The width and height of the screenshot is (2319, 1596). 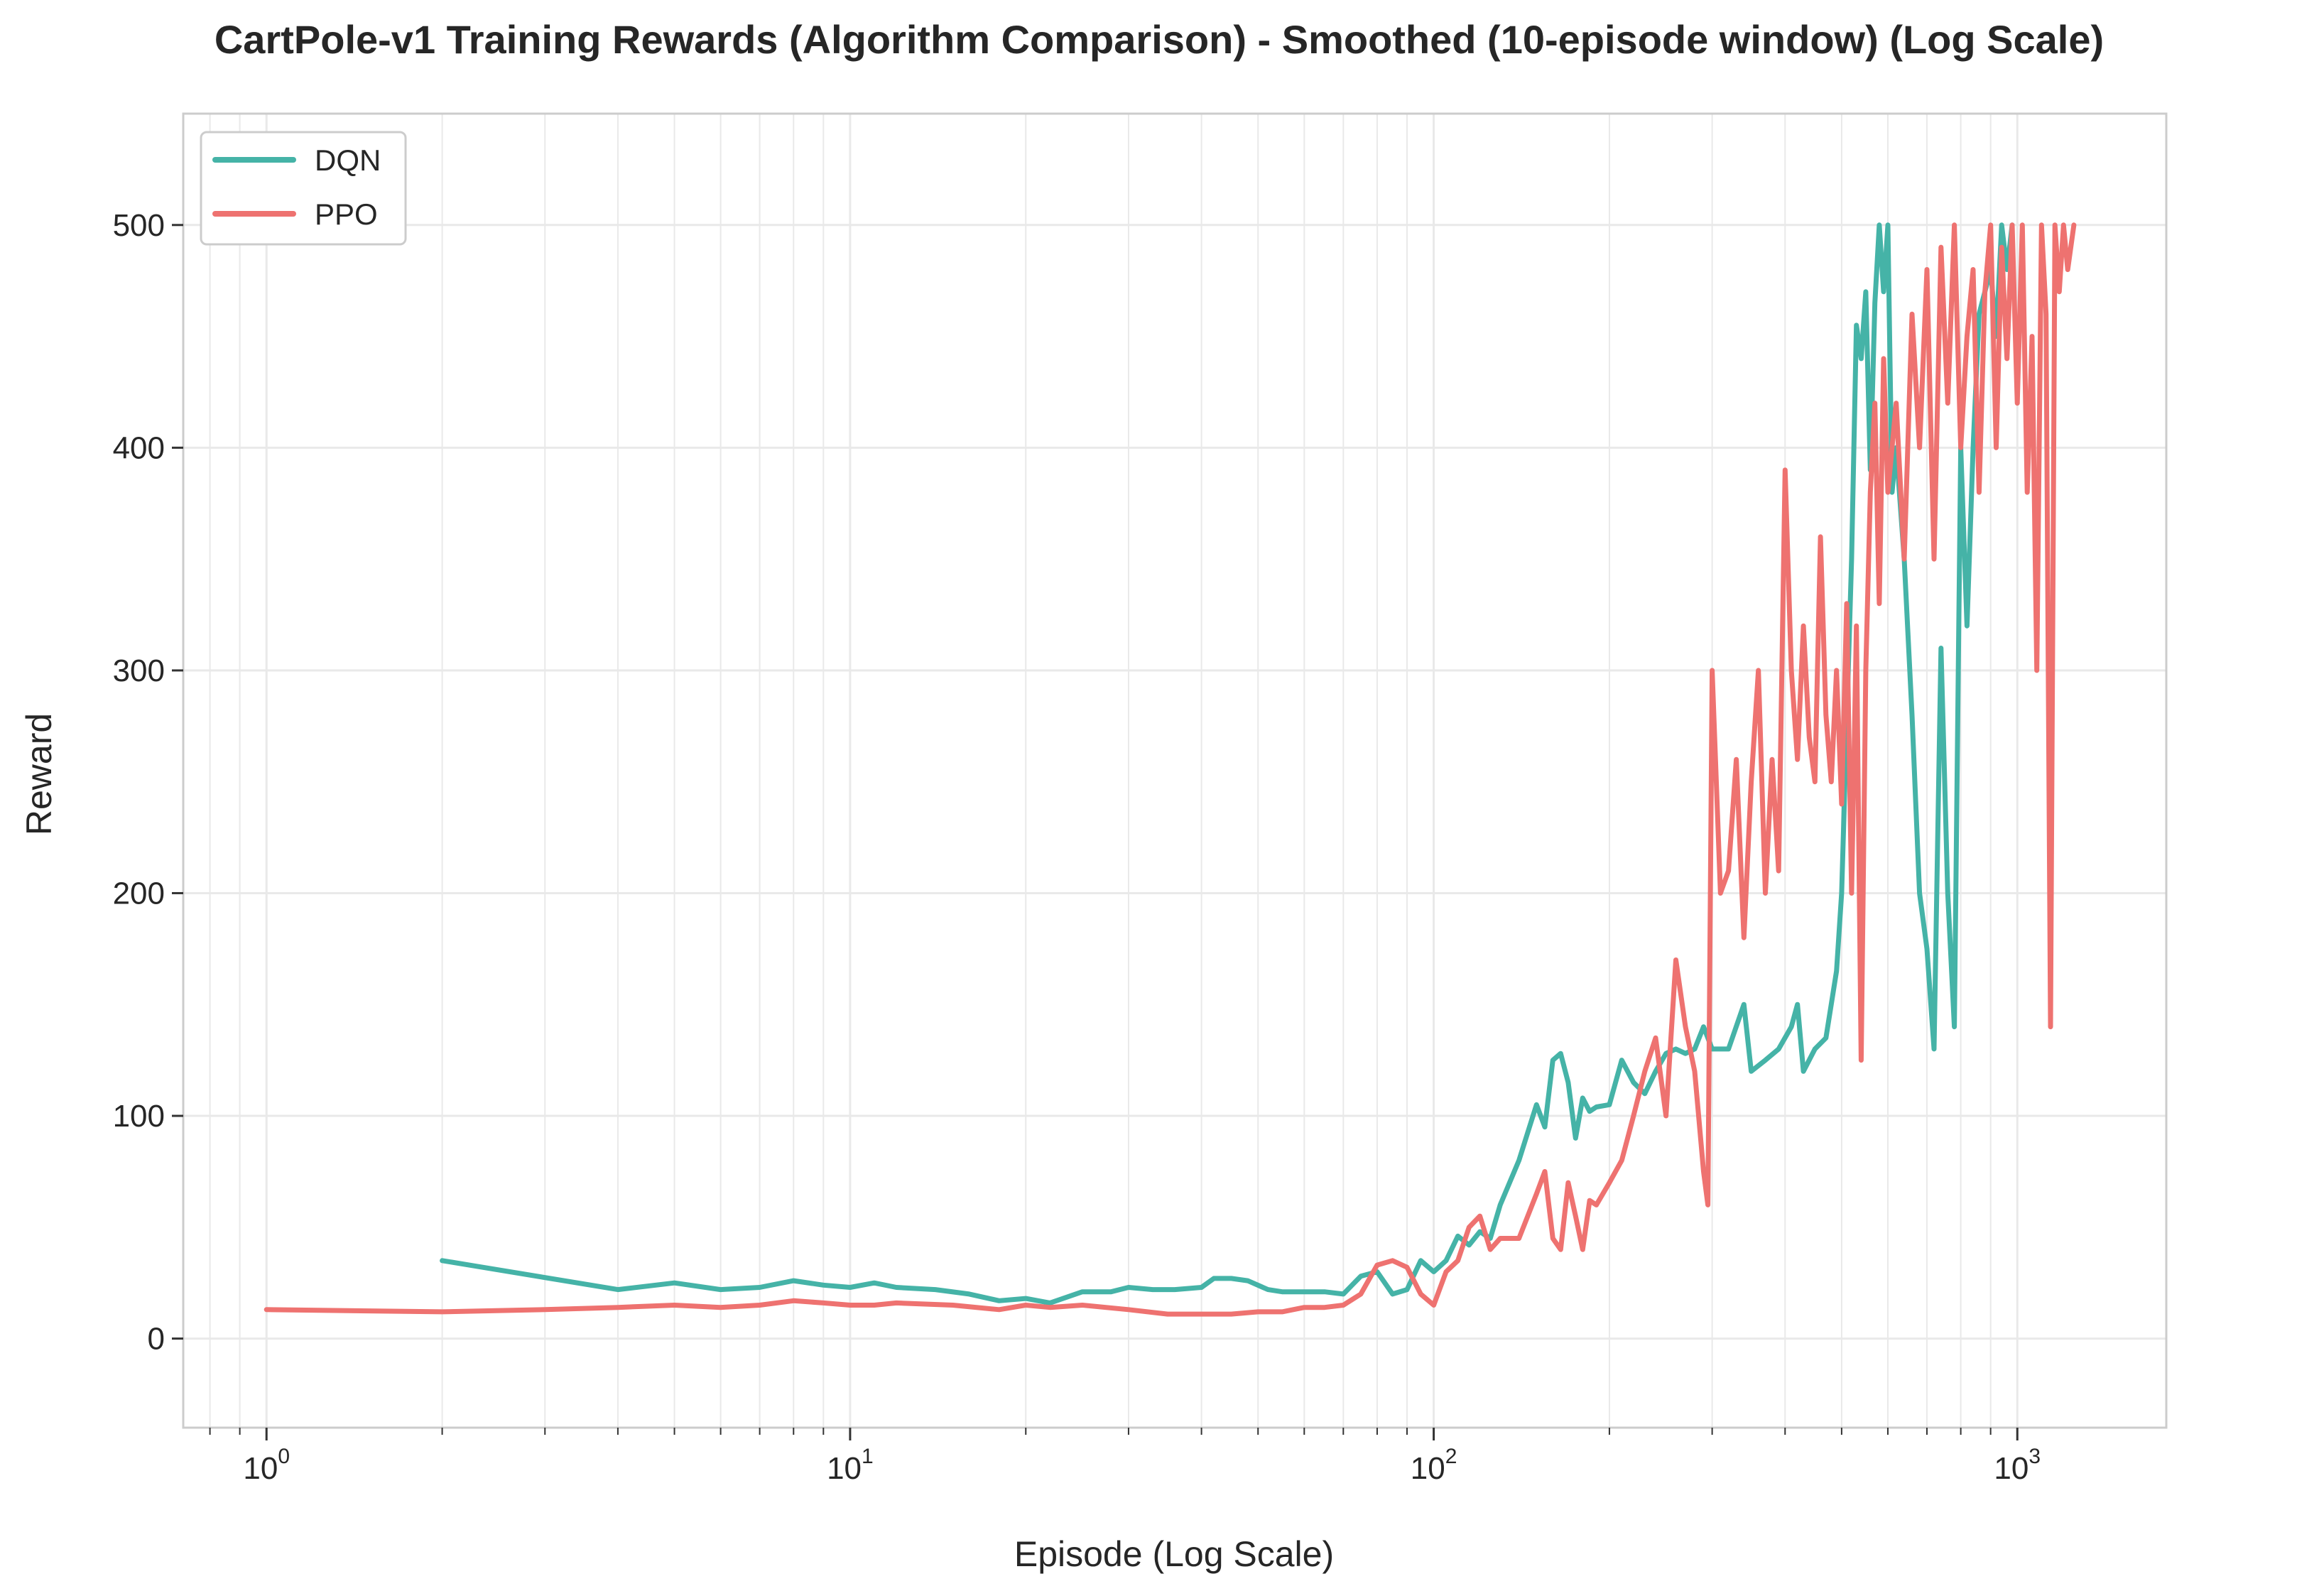 I want to click on y-tick-label: 400, so click(x=139, y=447).